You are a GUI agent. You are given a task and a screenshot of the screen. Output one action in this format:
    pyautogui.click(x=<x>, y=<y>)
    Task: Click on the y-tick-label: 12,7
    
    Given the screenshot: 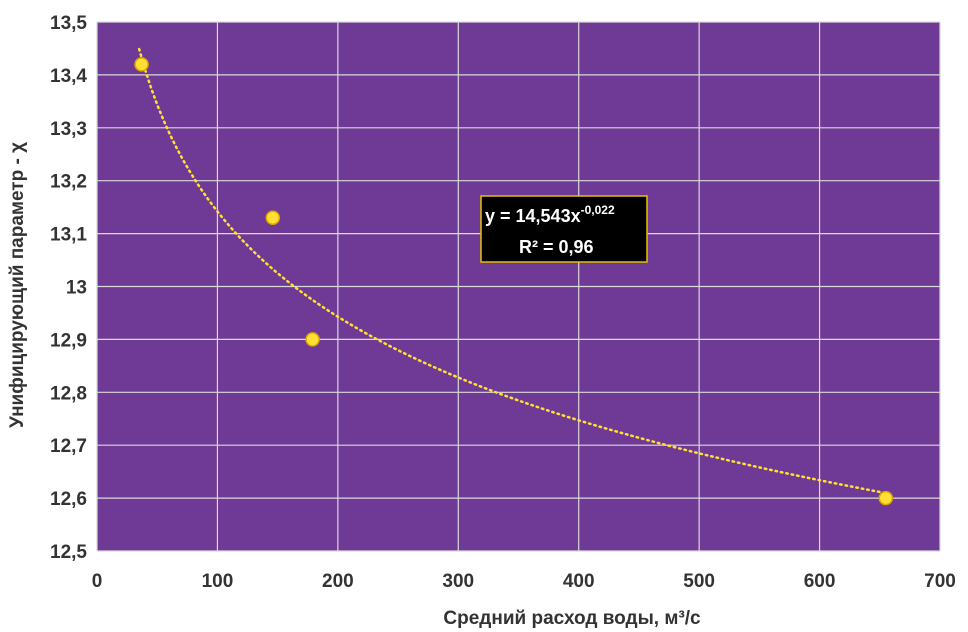 What is the action you would take?
    pyautogui.click(x=68, y=446)
    